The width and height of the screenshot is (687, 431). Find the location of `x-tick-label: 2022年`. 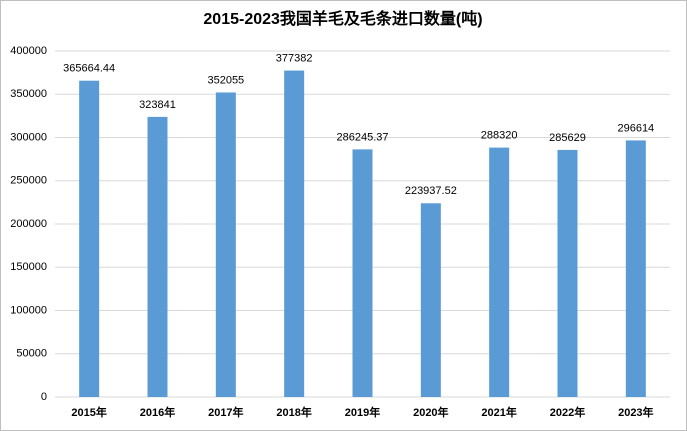

x-tick-label: 2022年 is located at coordinates (567, 412).